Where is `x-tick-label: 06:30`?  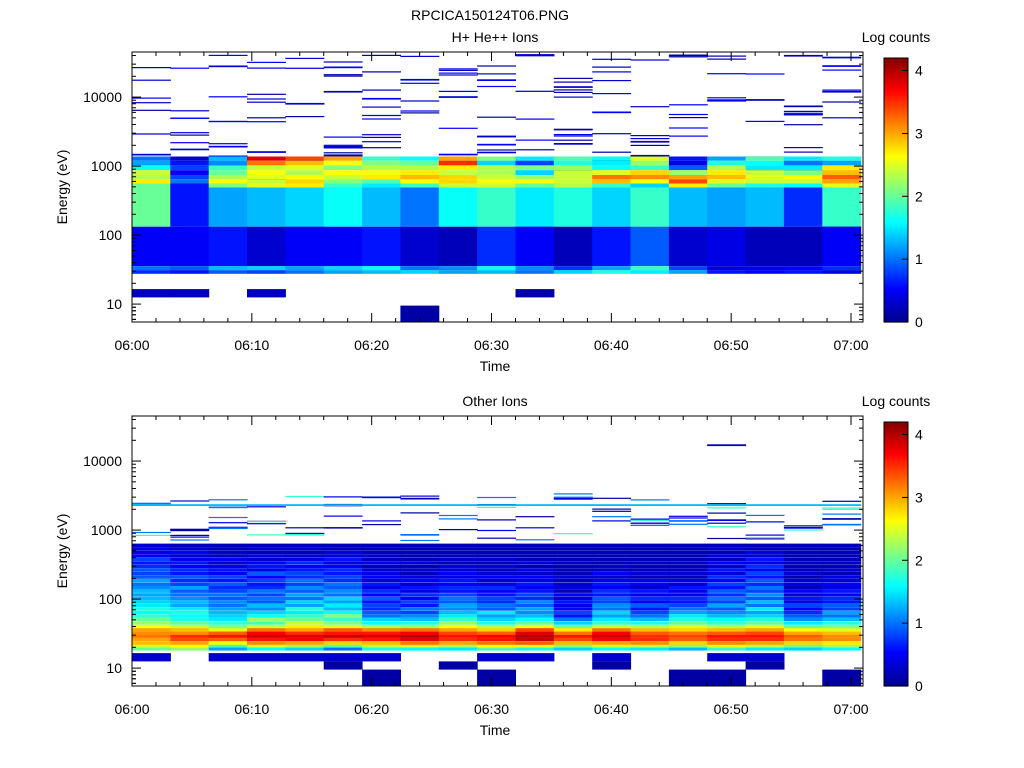
x-tick-label: 06:30 is located at coordinates (491, 345).